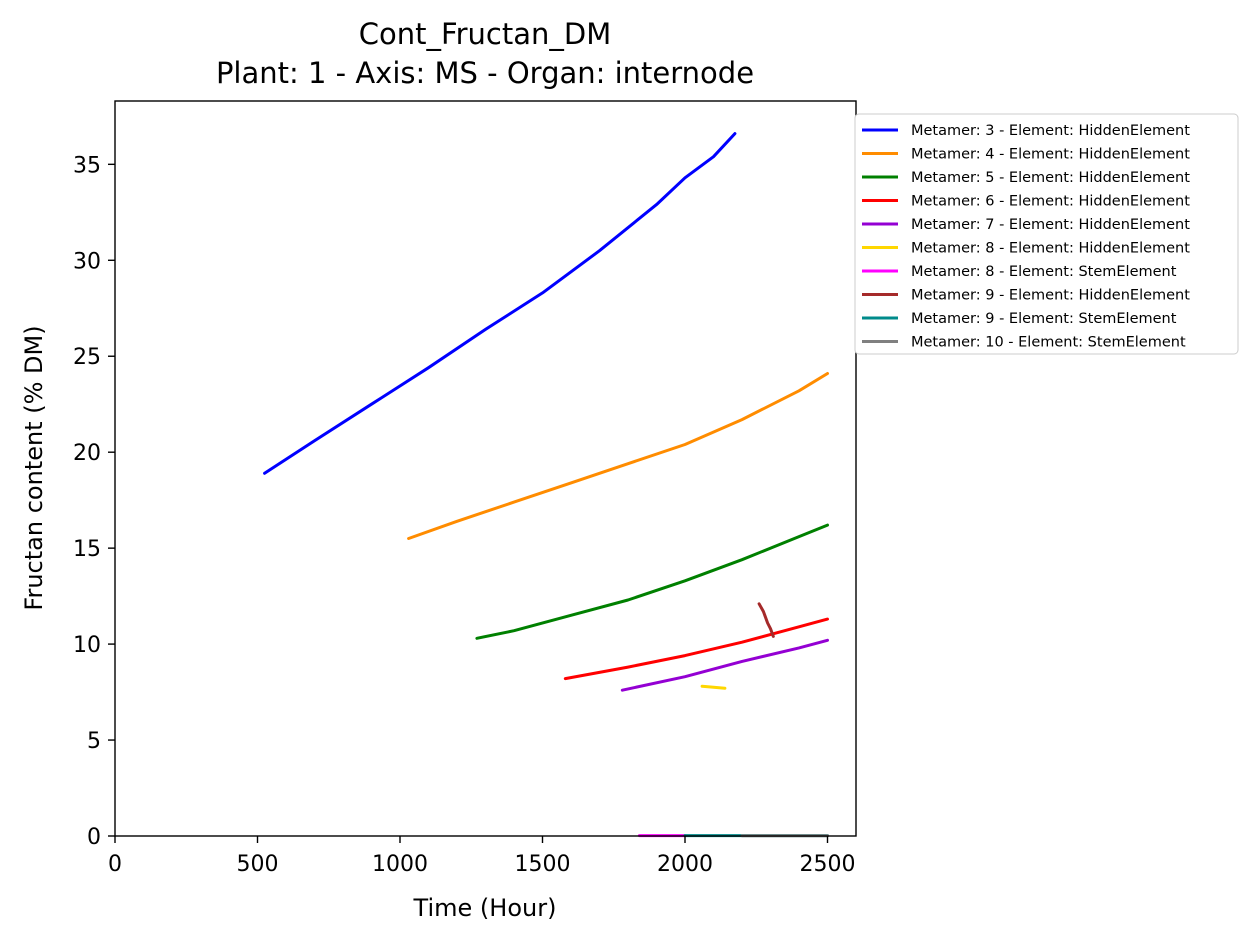 This screenshot has height=942, width=1257. I want to click on y-tick-label: 25, so click(87, 357).